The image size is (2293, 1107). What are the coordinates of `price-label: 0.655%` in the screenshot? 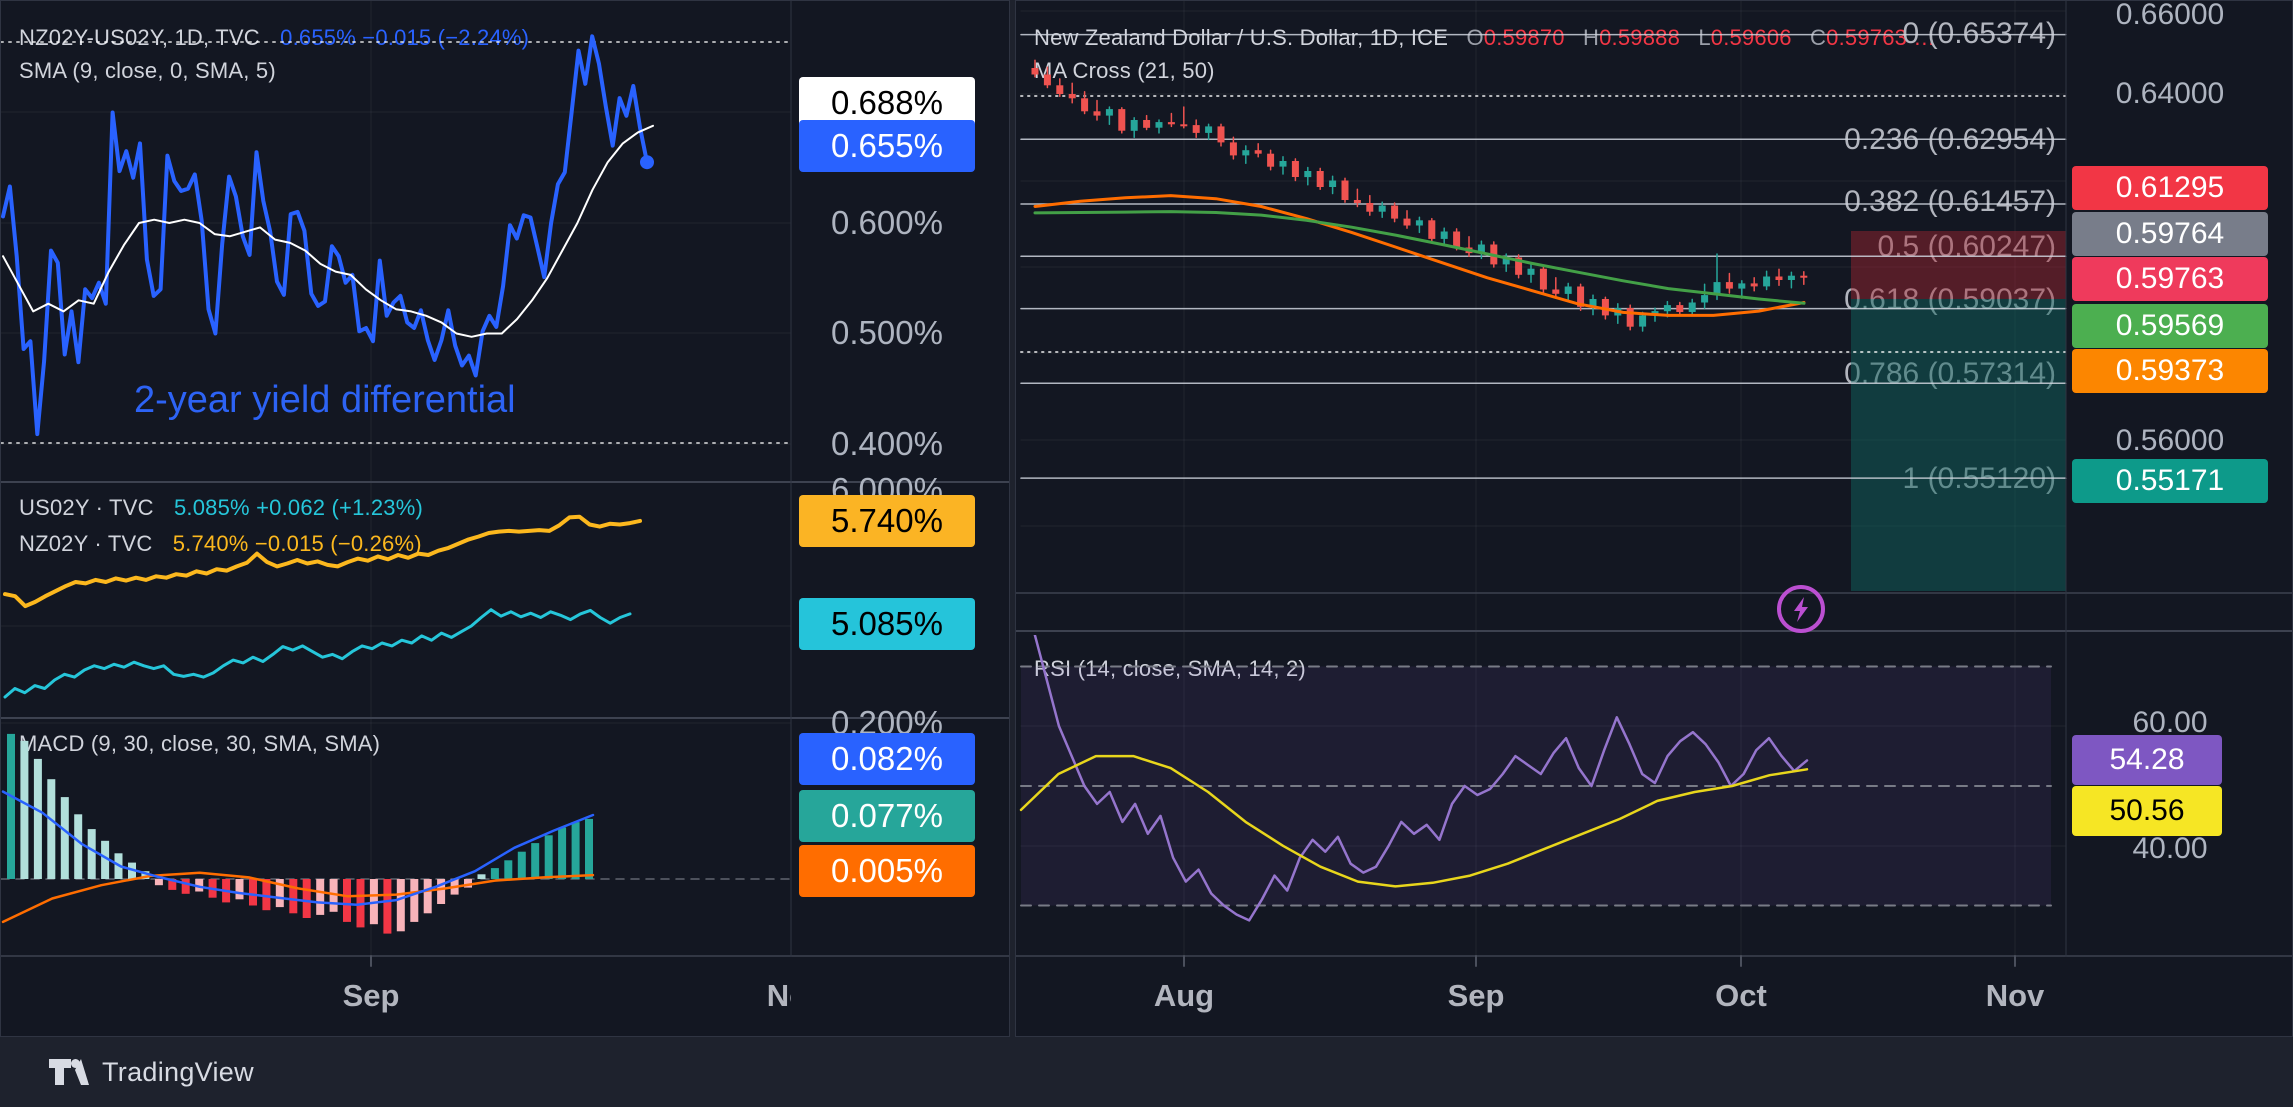 It's located at (887, 146).